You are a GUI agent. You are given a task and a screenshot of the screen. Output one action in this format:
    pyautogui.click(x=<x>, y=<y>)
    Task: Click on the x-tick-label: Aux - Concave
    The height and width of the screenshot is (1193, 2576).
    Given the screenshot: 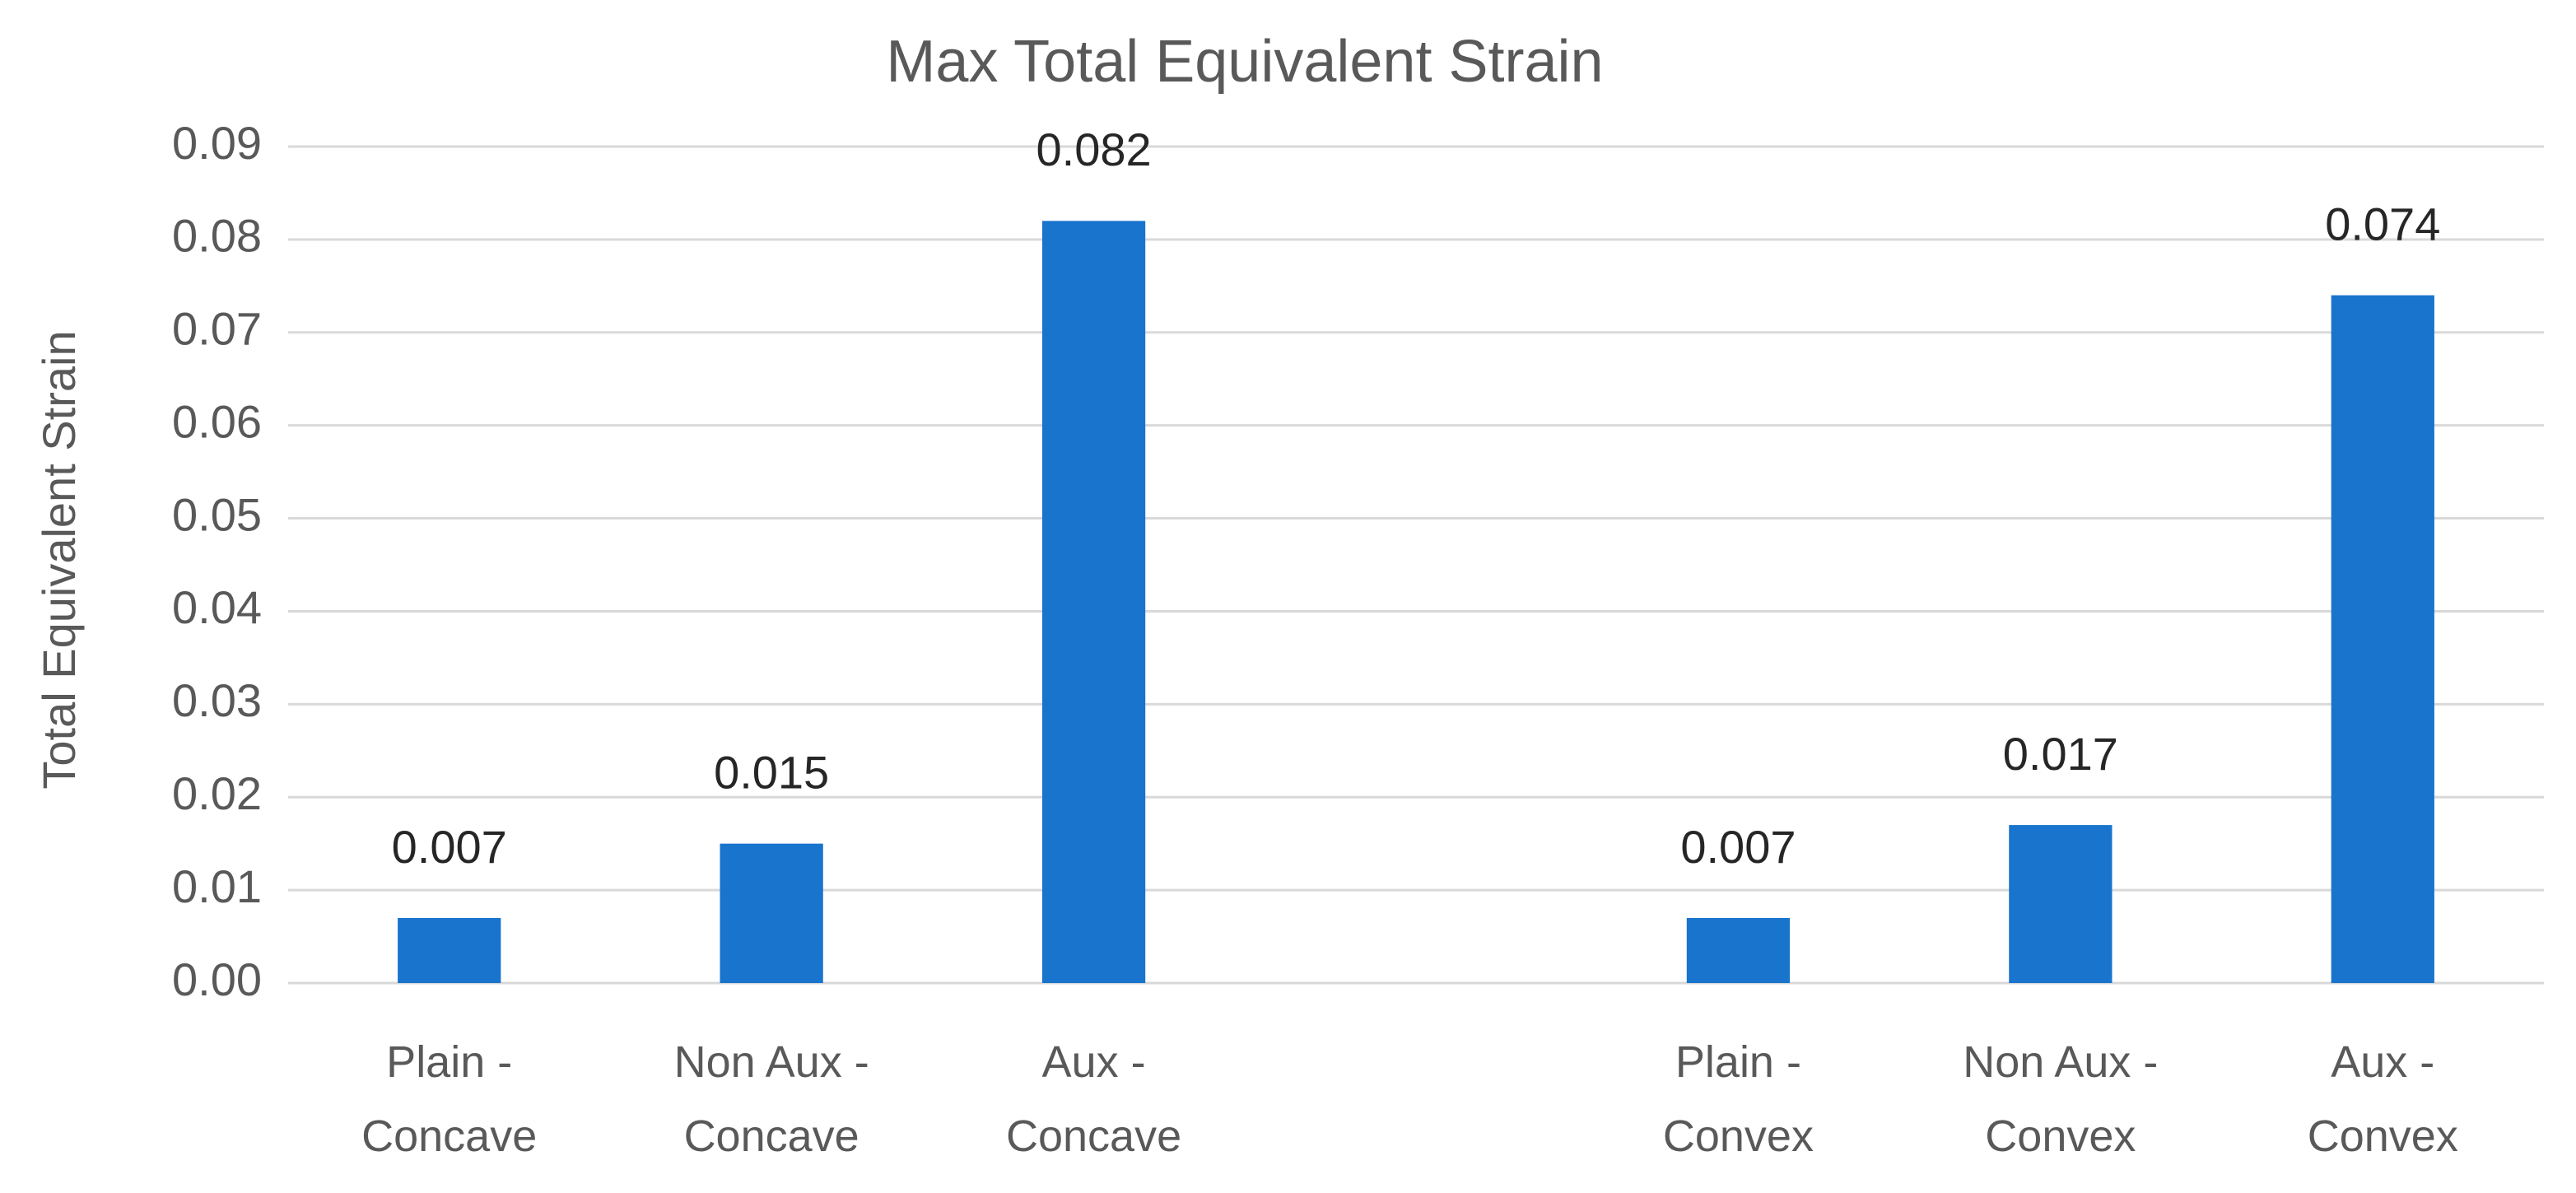 What is the action you would take?
    pyautogui.click(x=1093, y=1099)
    